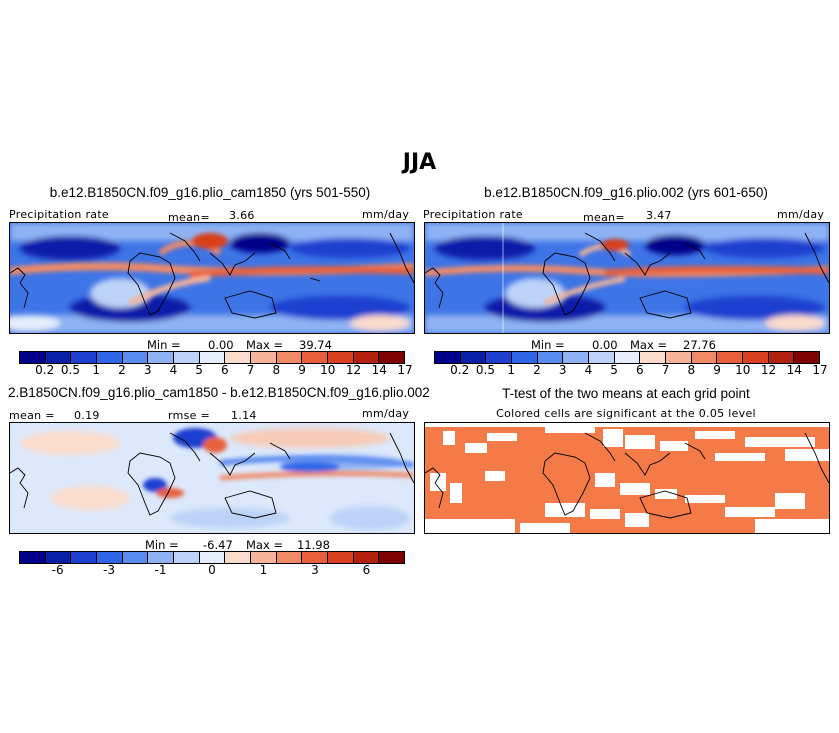 The height and width of the screenshot is (733, 839). What do you see at coordinates (649, 345) in the screenshot?
I see `panel2-max-label: Max =` at bounding box center [649, 345].